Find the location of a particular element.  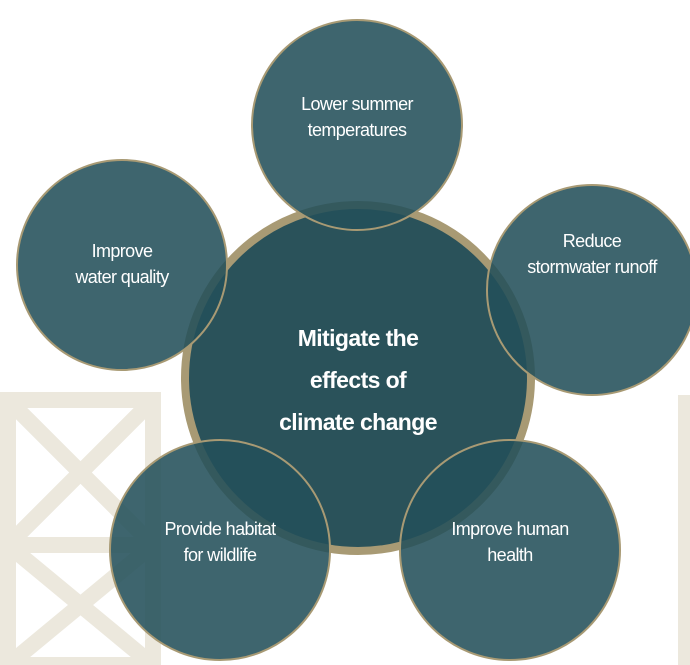

node-label: Provide habitat is located at coordinates (220, 529).